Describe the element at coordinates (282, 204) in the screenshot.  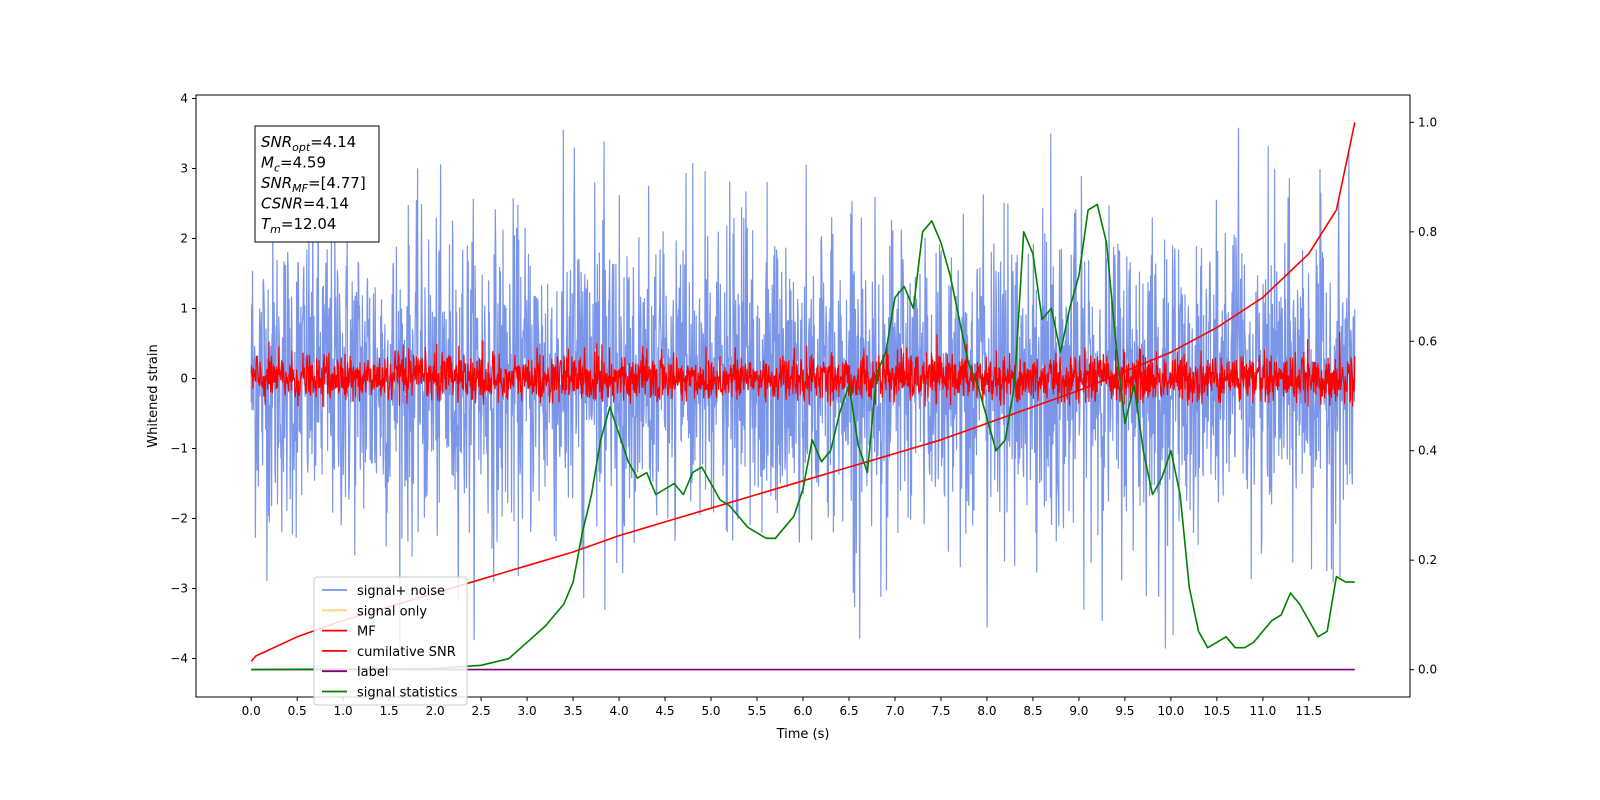
I see `annotation-symbol: CSNR` at that location.